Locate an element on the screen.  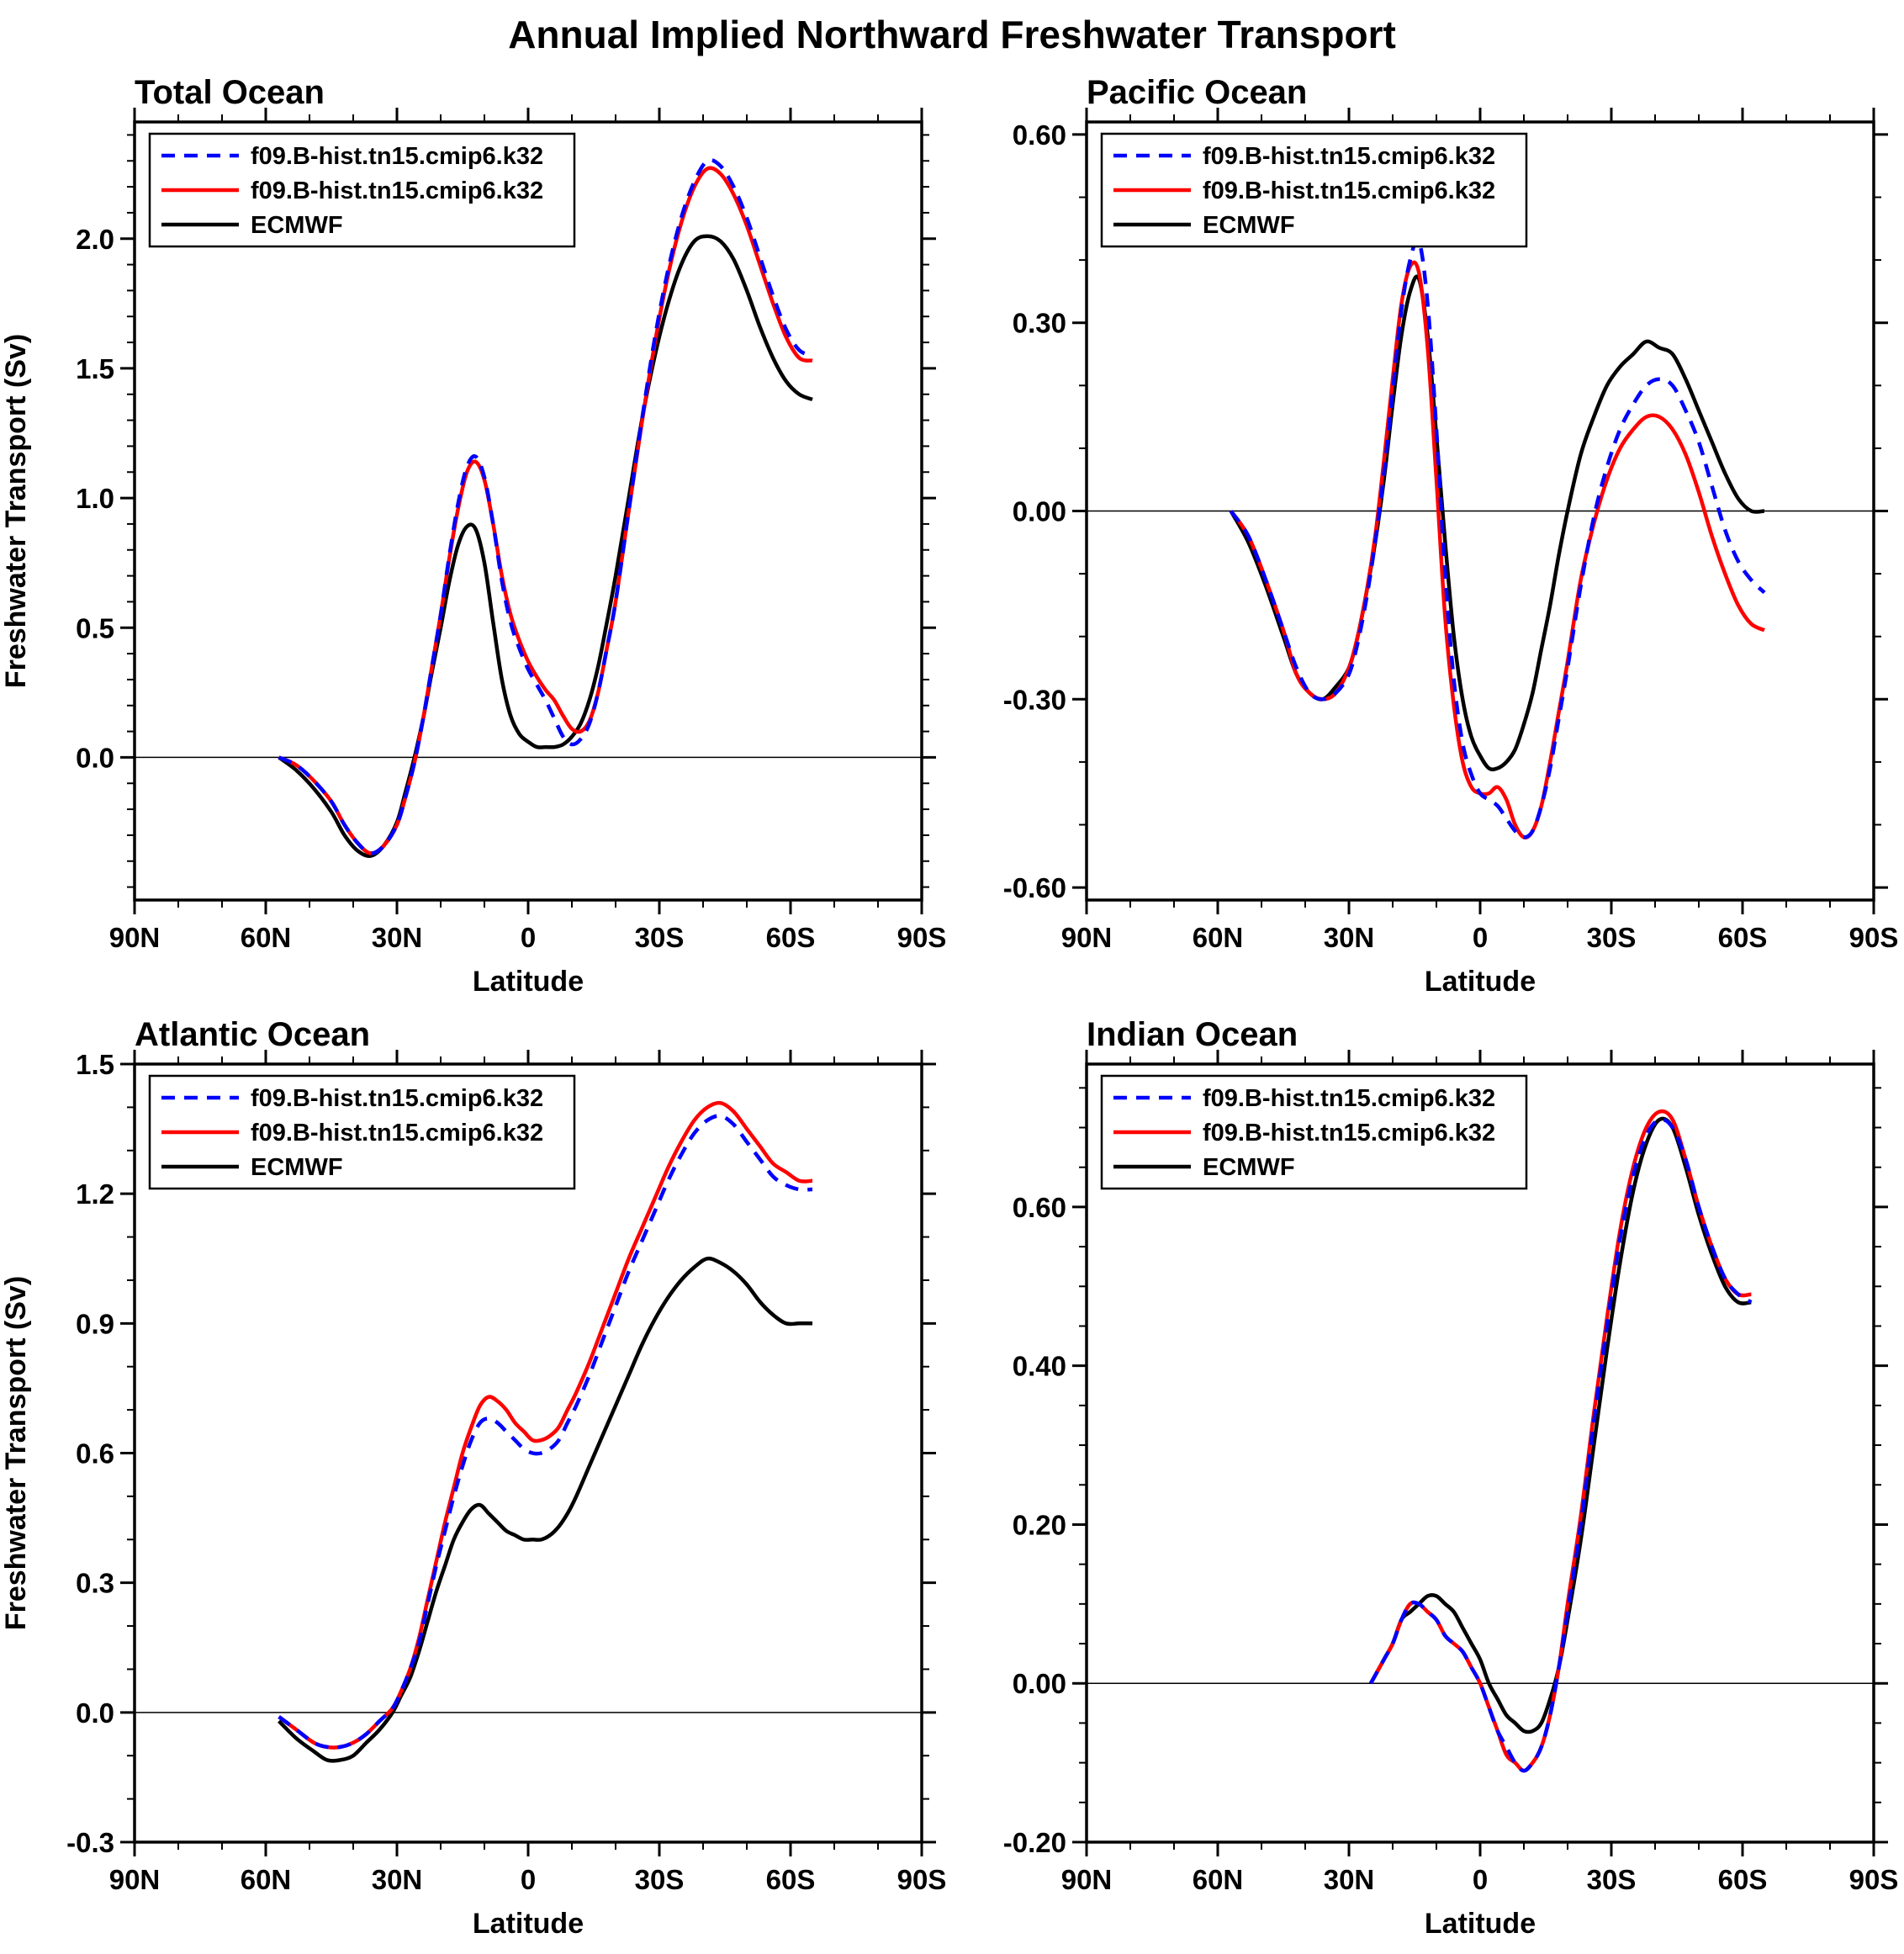
svg-text: 0.40 is located at coordinates (1039, 1366).